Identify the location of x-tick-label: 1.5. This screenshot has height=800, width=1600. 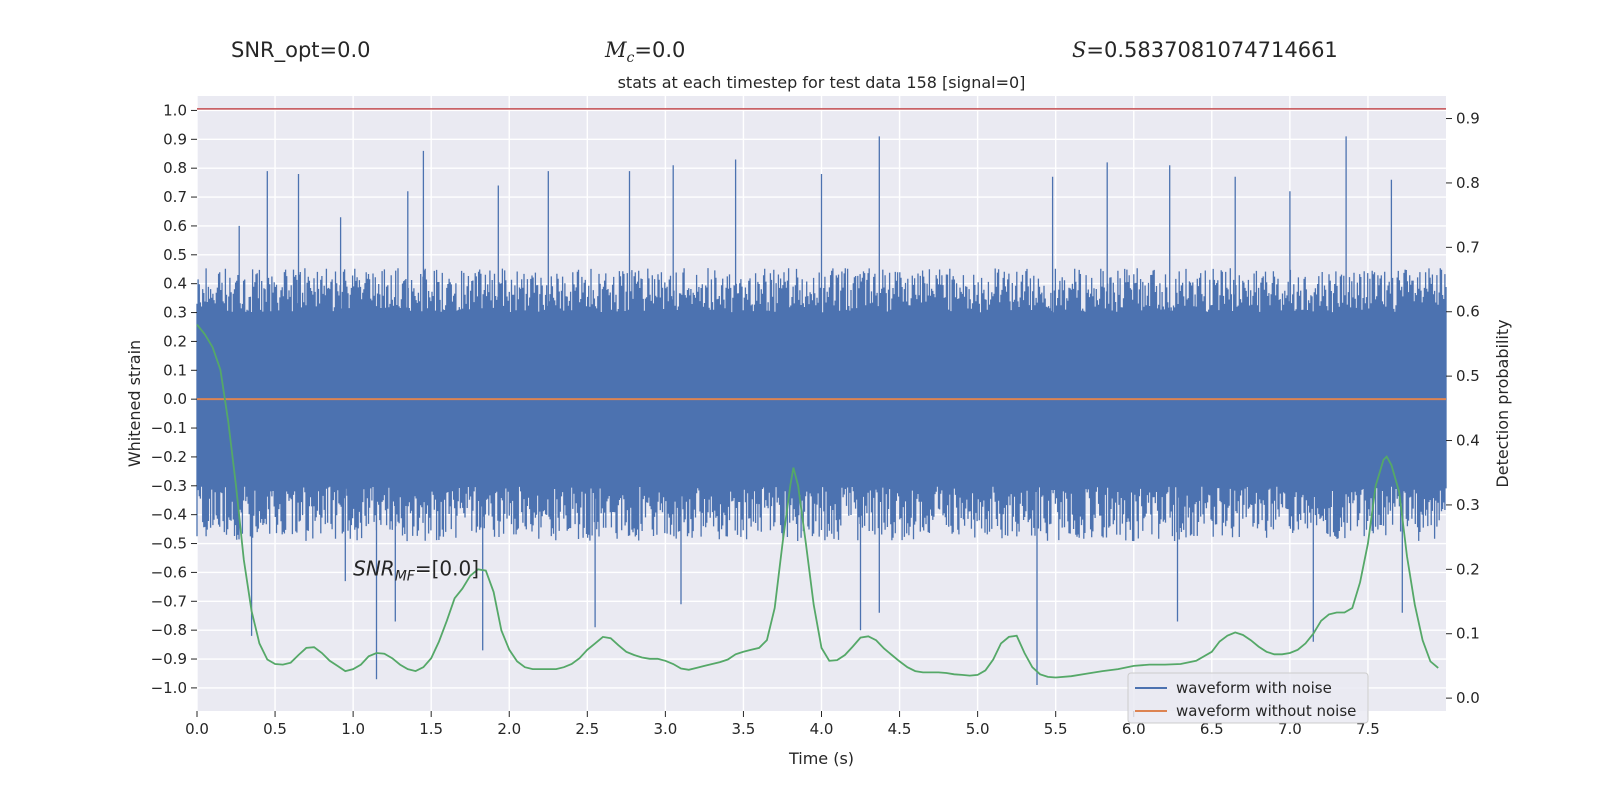
(431, 729).